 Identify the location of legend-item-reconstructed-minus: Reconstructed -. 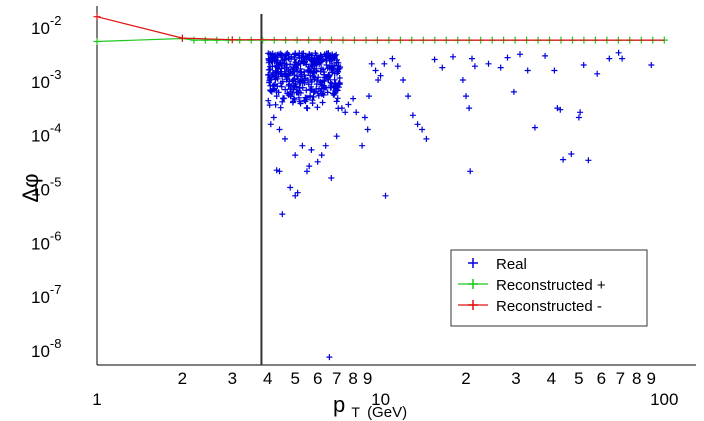
(530, 306).